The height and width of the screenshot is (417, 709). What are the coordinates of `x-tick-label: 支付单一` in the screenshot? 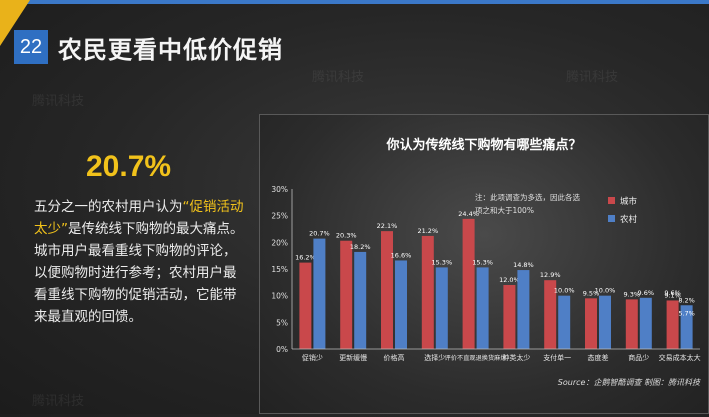 It's located at (557, 357).